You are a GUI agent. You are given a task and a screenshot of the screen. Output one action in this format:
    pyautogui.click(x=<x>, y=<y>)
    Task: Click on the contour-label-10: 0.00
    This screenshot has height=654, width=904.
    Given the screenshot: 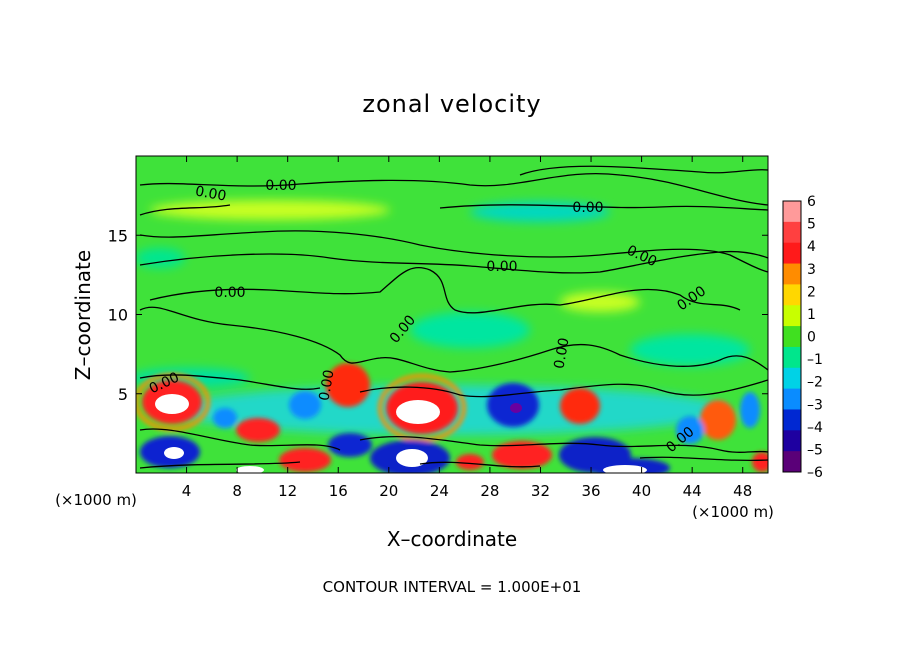 What is the action you would take?
    pyautogui.click(x=326, y=385)
    